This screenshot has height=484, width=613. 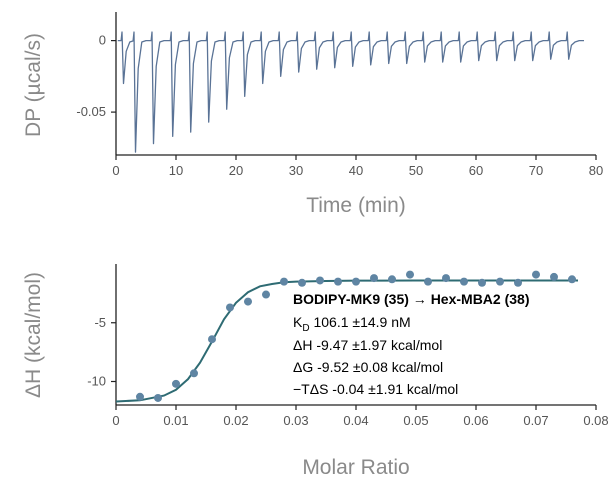 I want to click on thermogram-x-tick-label: 80, so click(x=596, y=170).